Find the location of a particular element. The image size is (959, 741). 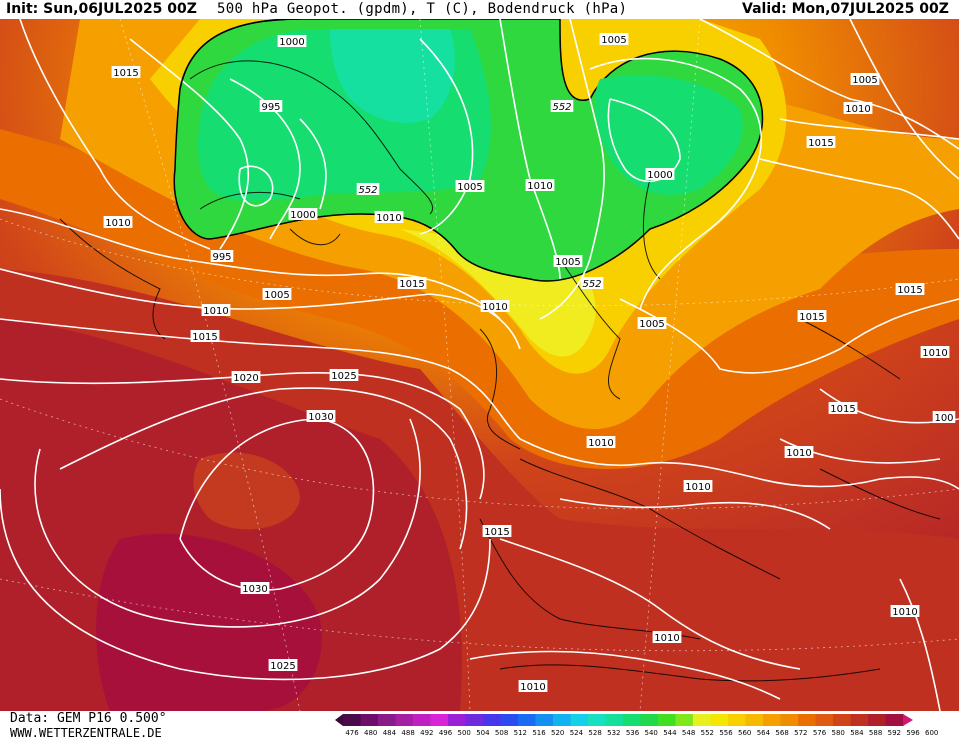

isobar-1000-greenland-bg is located at coordinates (292, 41).